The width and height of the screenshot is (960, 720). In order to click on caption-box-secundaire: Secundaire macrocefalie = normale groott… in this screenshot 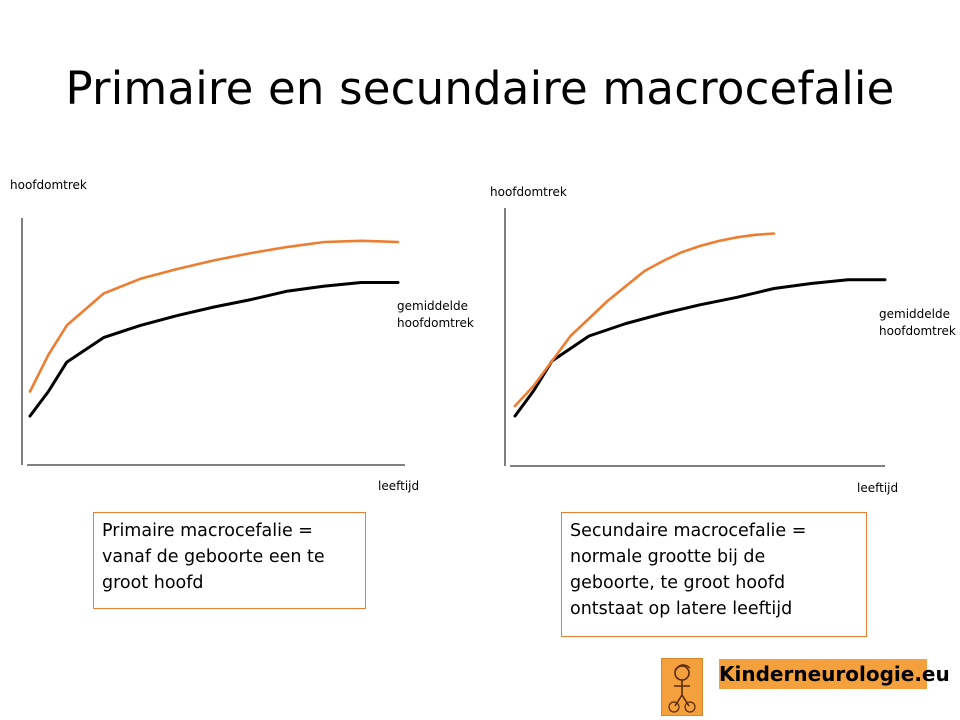, I will do `click(714, 574)`.